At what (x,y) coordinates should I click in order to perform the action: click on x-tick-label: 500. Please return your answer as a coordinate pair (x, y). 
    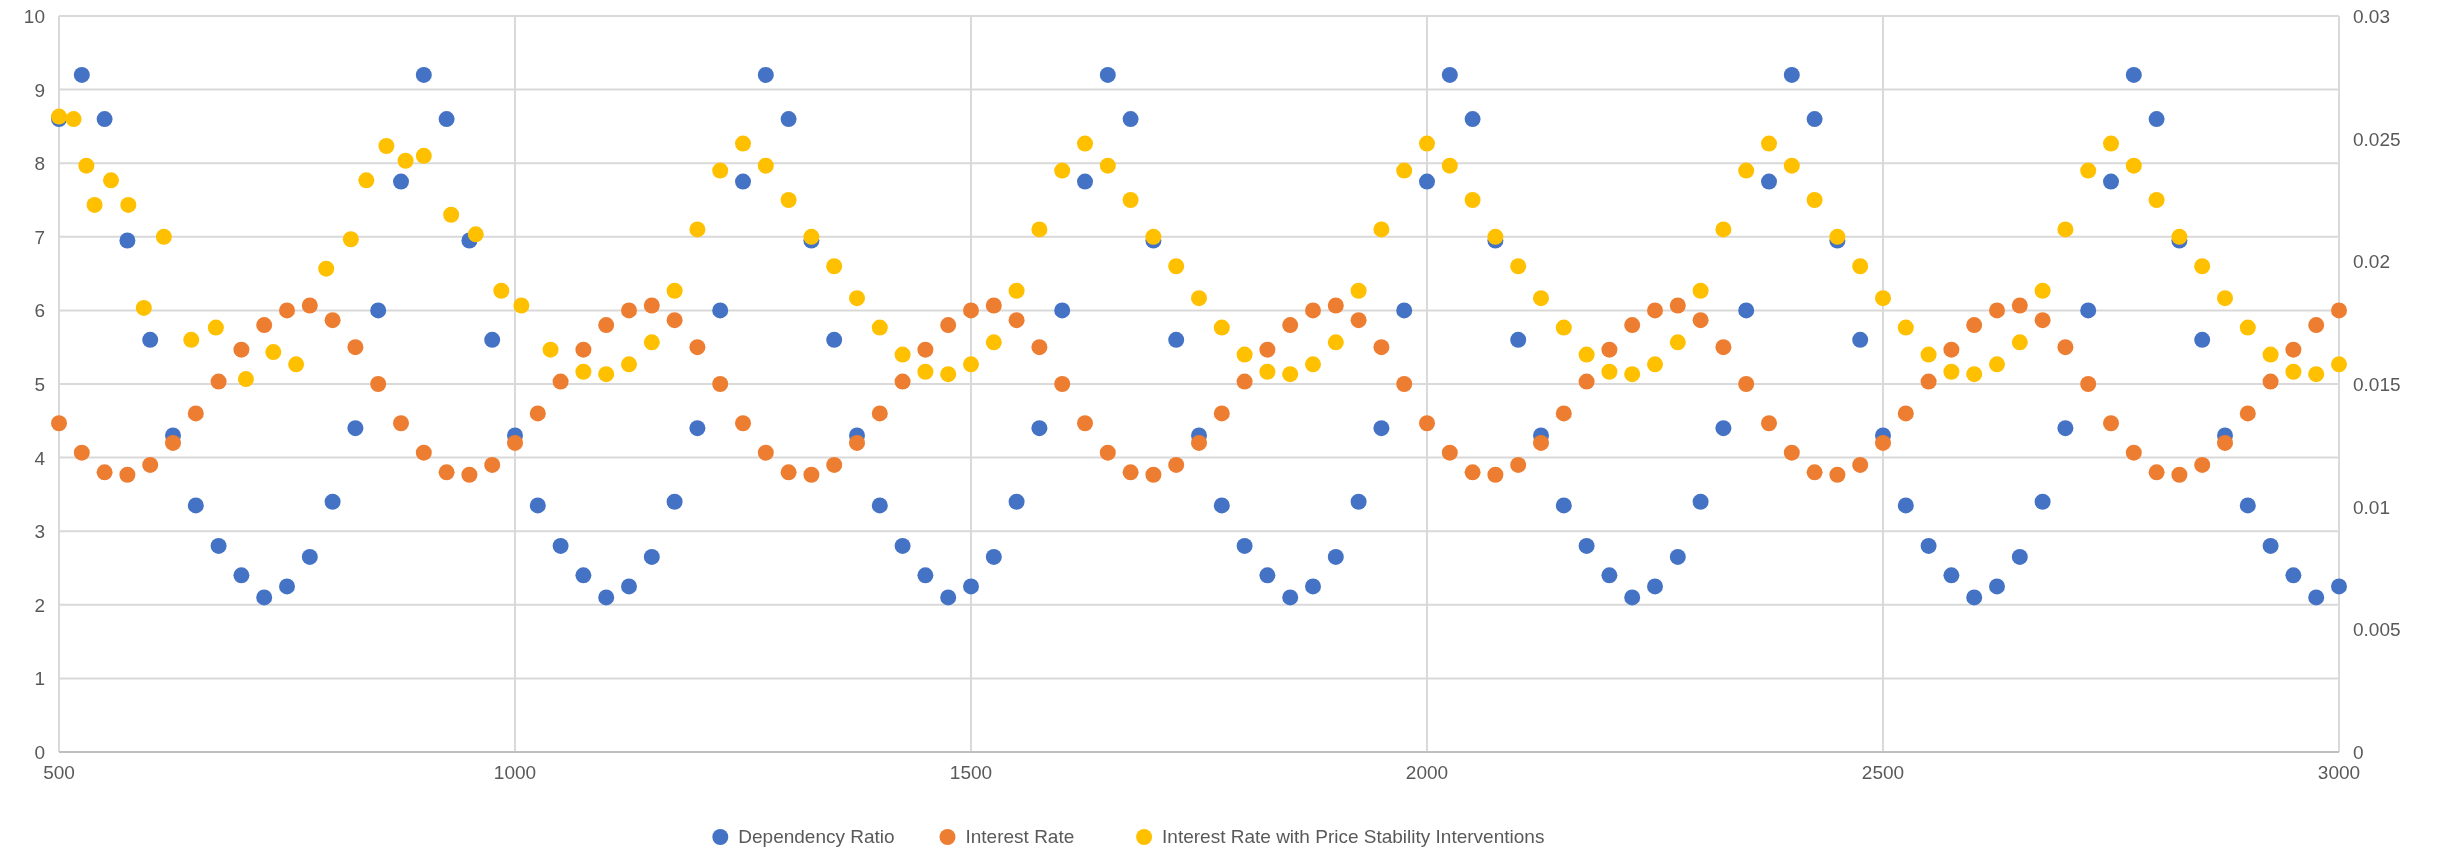
    Looking at the image, I should click on (59, 772).